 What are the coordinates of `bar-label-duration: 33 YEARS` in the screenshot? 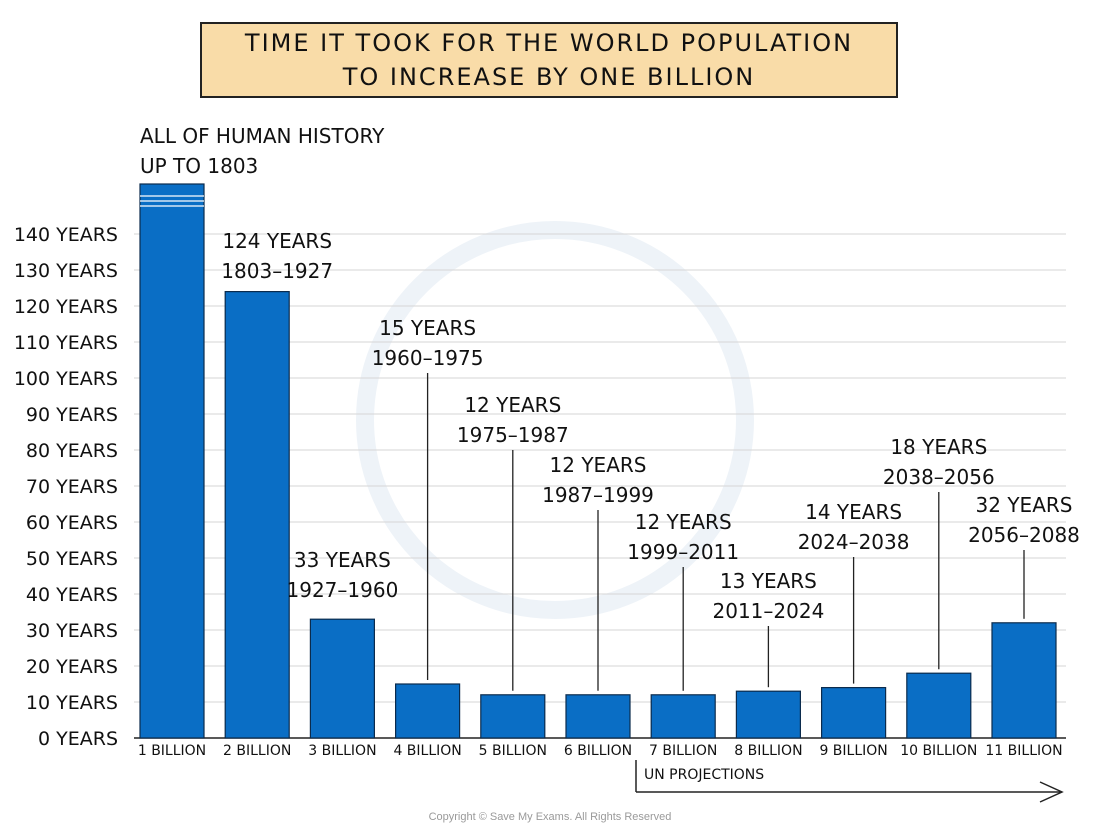 It's located at (342, 560).